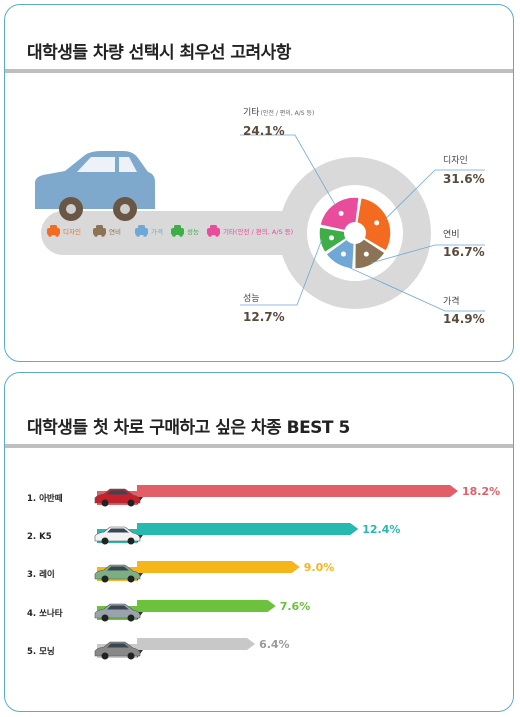  I want to click on callout-value-performance: 12.7%, so click(264, 317).